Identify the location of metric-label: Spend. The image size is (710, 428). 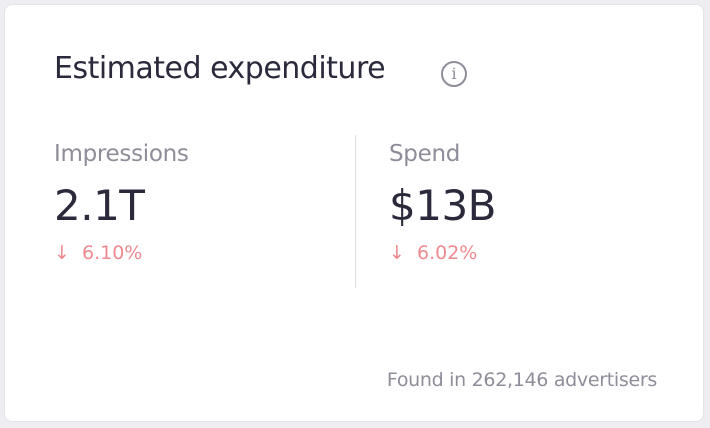
(425, 154).